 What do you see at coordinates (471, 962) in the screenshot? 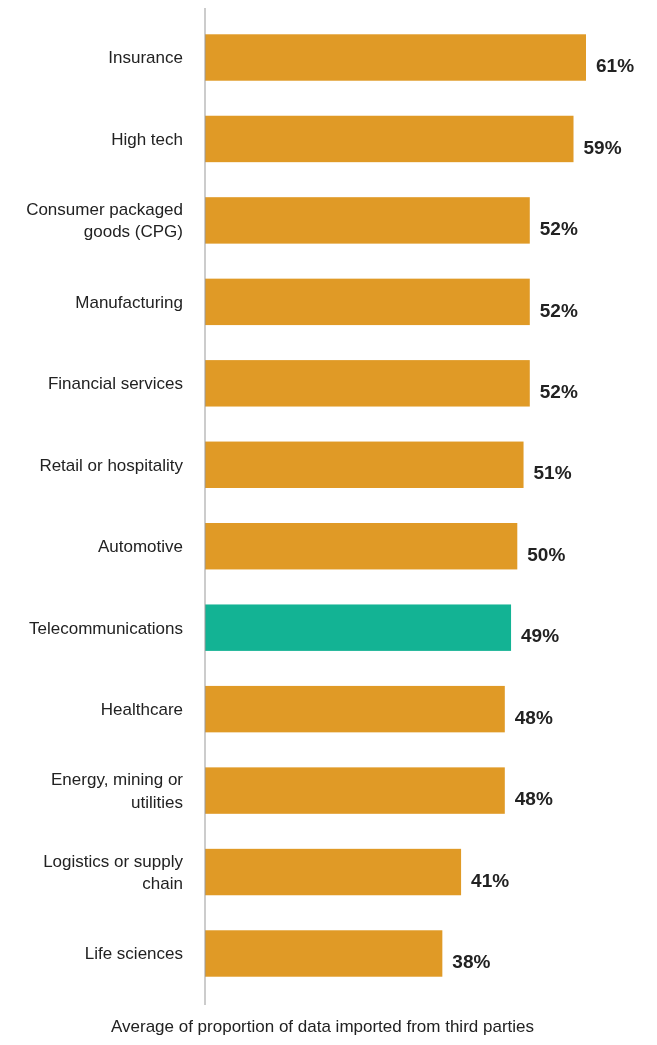
I see `data-label: 38%` at bounding box center [471, 962].